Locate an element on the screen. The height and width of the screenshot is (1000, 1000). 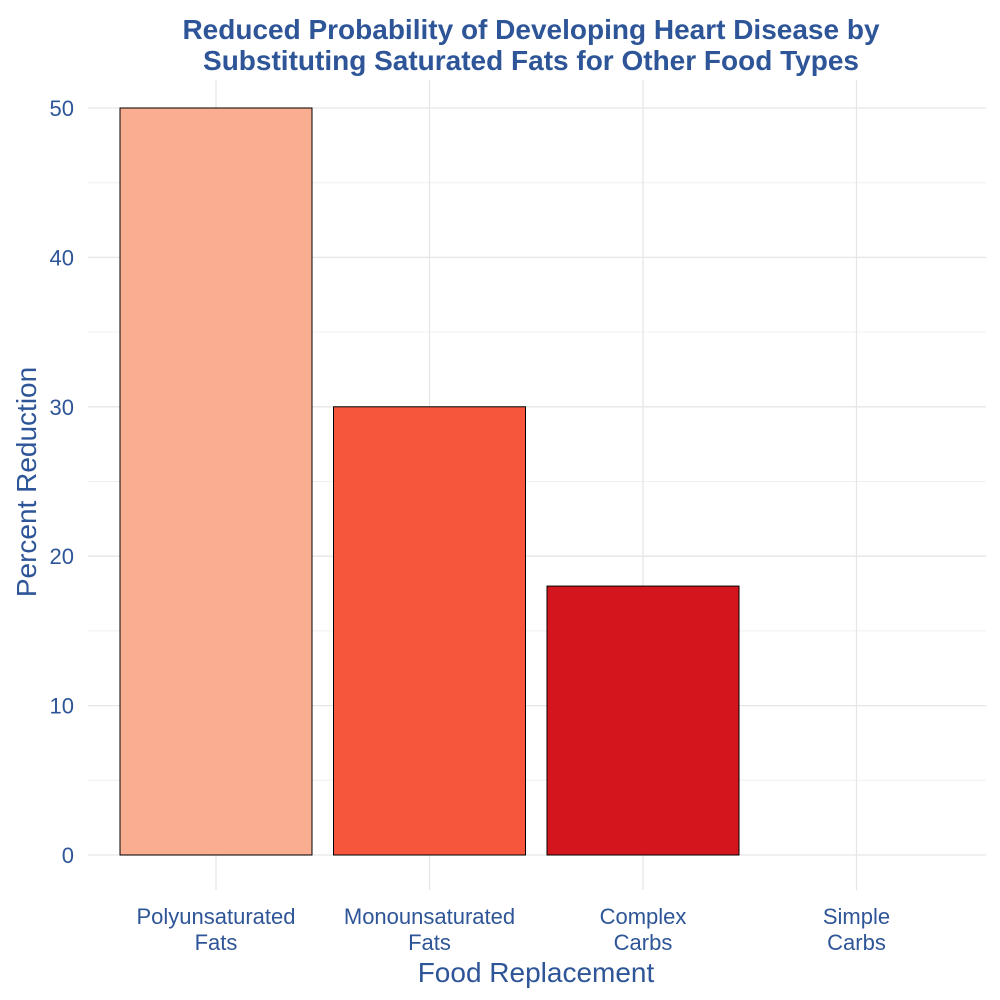
y-tick-label: 20 is located at coordinates (62, 556).